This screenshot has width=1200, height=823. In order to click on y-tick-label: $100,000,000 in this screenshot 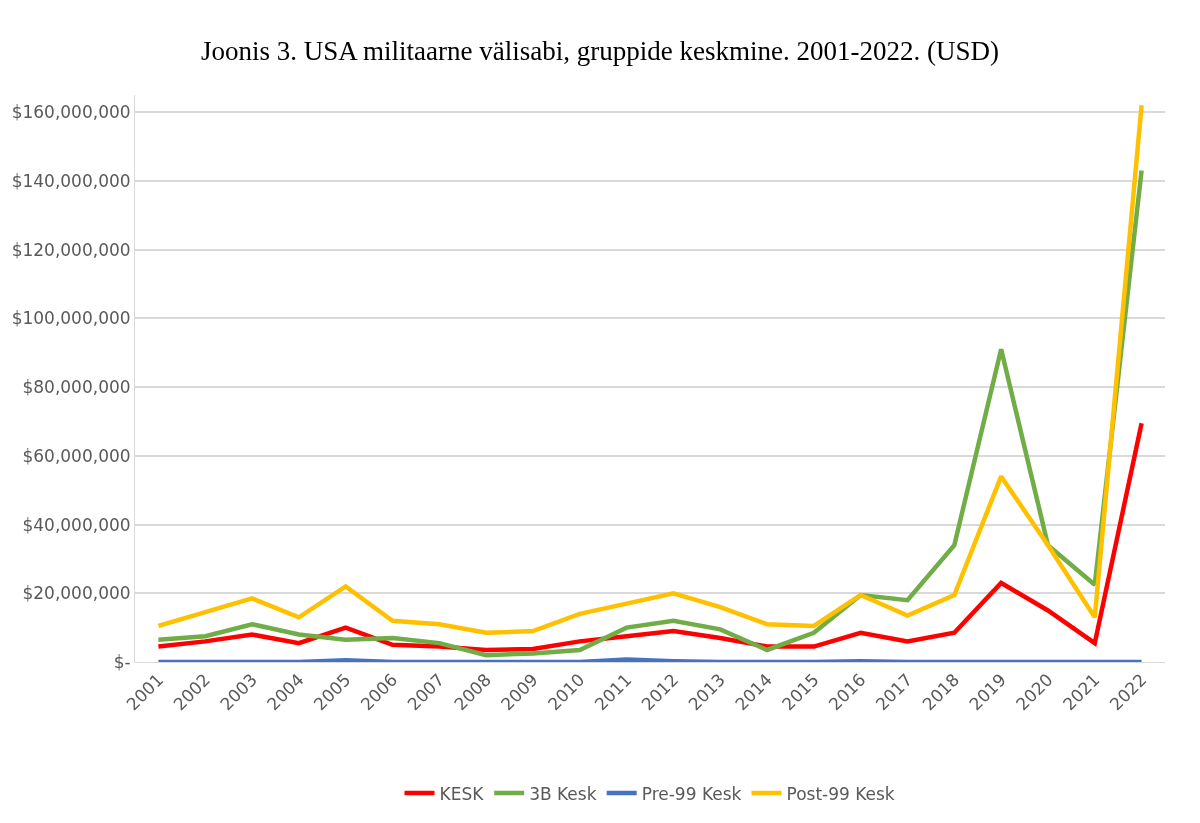, I will do `click(71, 318)`.